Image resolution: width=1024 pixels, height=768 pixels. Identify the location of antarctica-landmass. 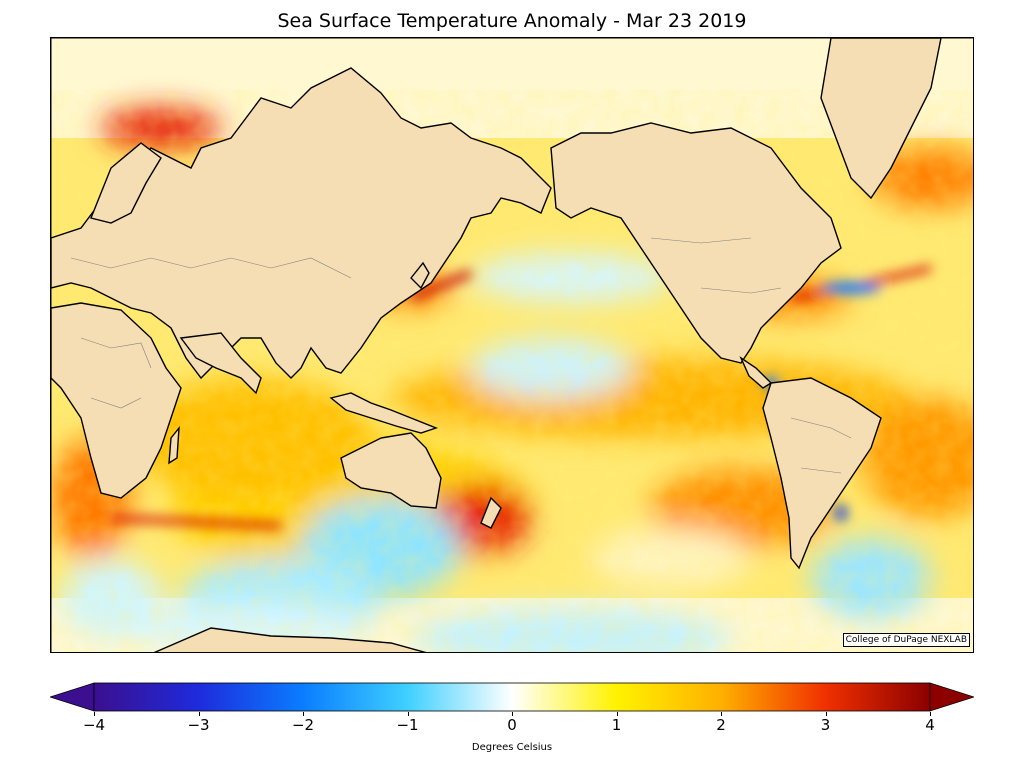
(290, 639).